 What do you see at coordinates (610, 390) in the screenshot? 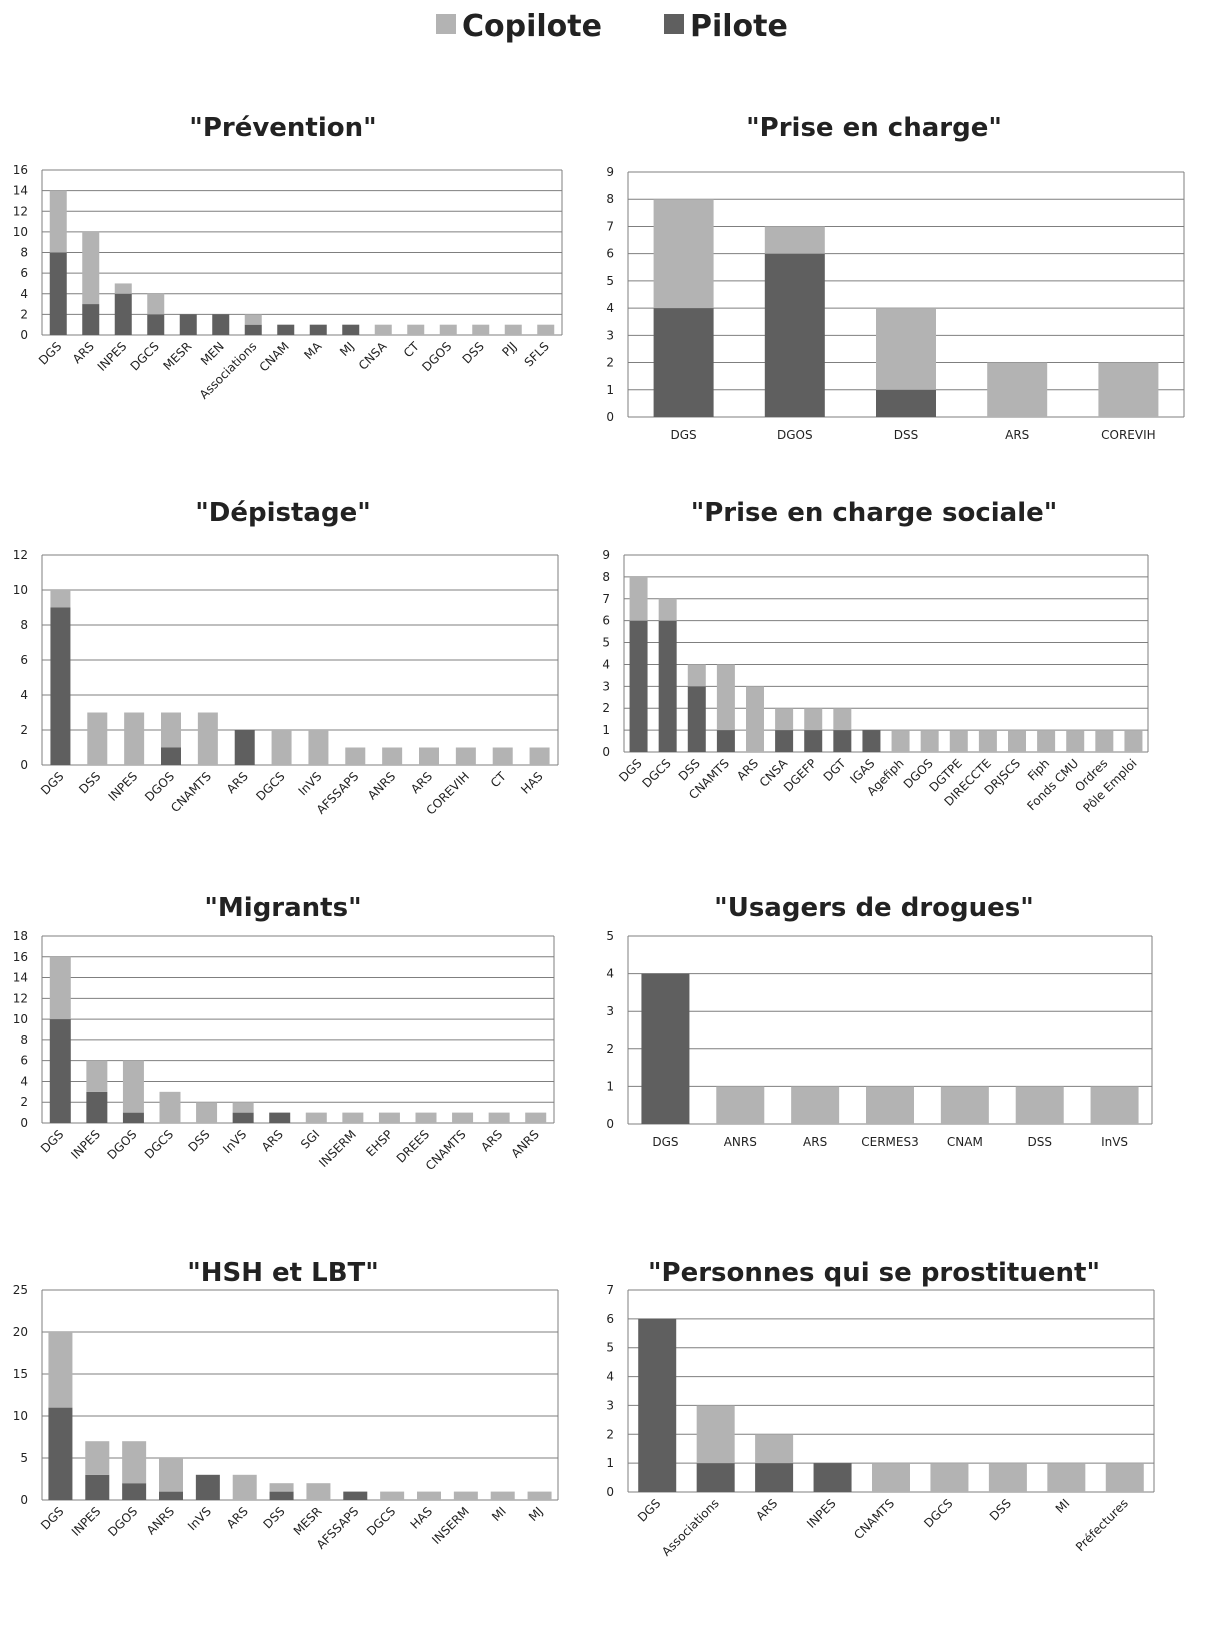
I see `y-tick-label: 1` at bounding box center [610, 390].